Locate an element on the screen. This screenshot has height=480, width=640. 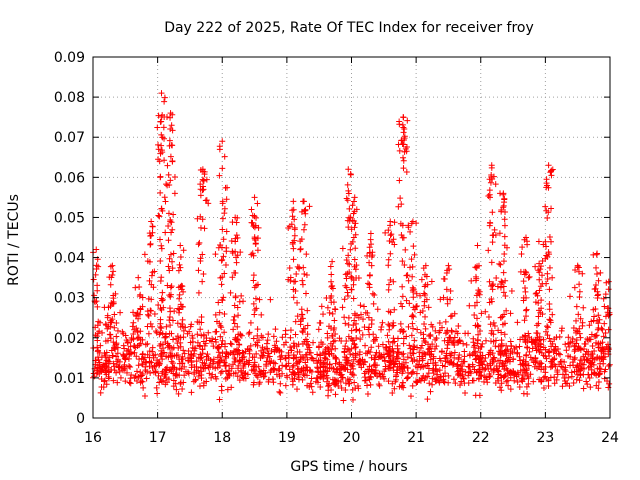
x-tick-label: 20 is located at coordinates (352, 438).